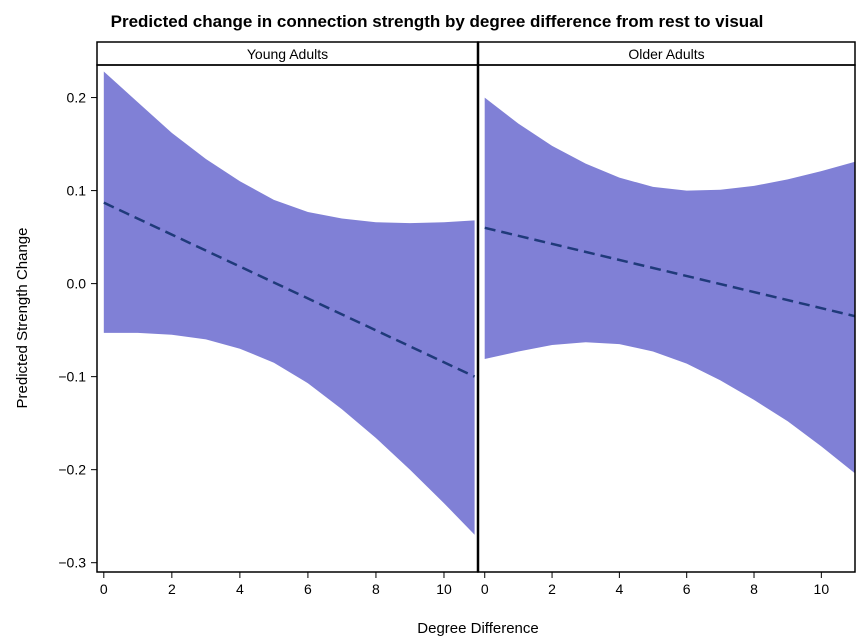 The width and height of the screenshot is (857, 638). Describe the element at coordinates (77, 191) in the screenshot. I see `y-tick-label: 0.1` at that location.